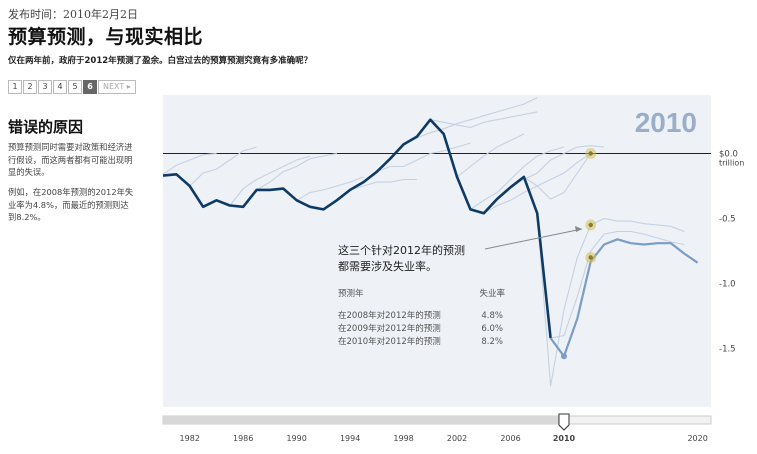 This screenshot has width=757, height=454. I want to click on x-tick-label: 2010, so click(564, 438).